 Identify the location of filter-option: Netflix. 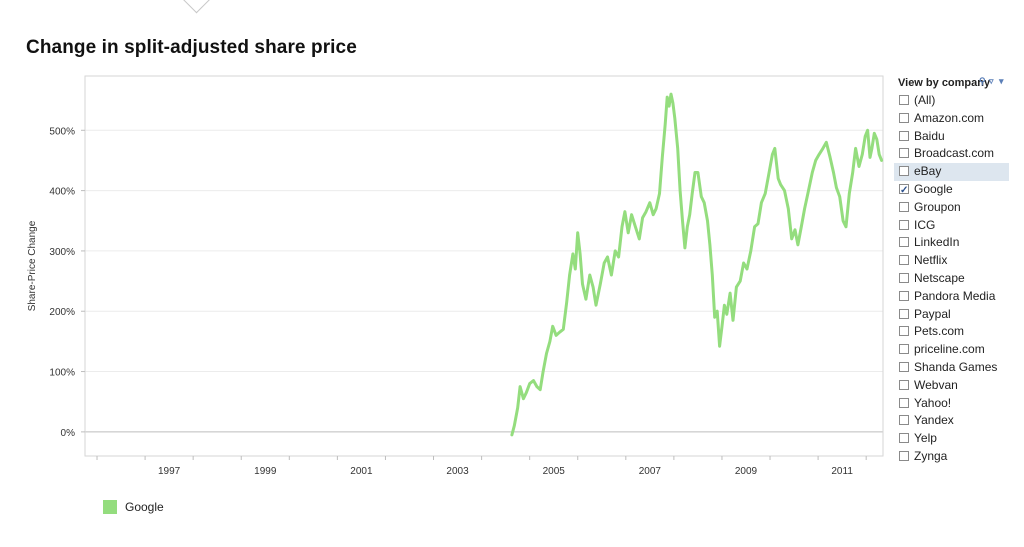
(954, 261).